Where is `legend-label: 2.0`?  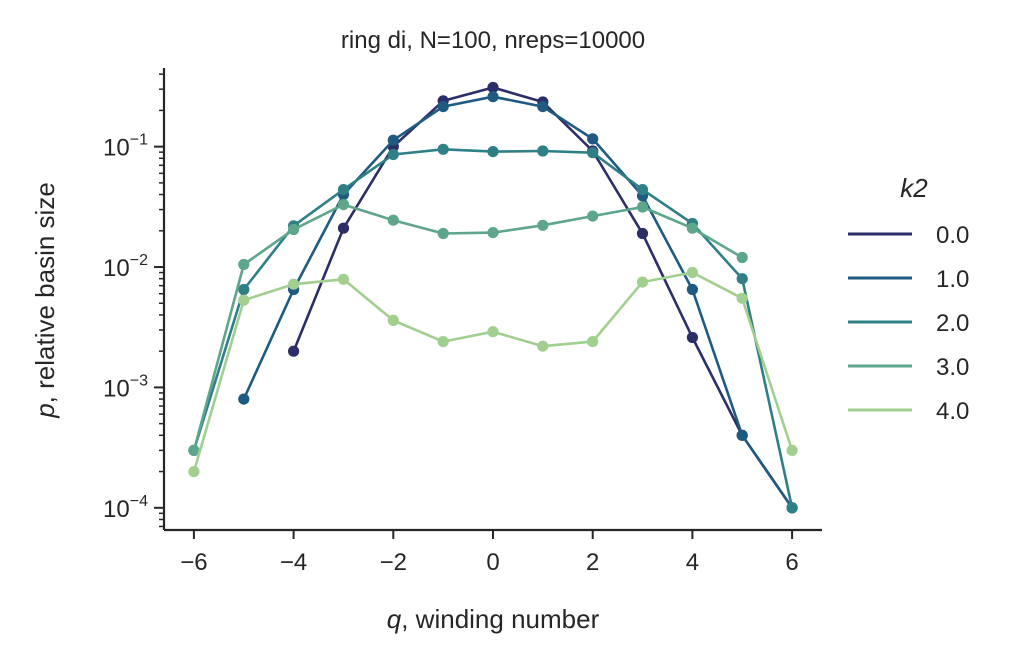 legend-label: 2.0 is located at coordinates (952, 323).